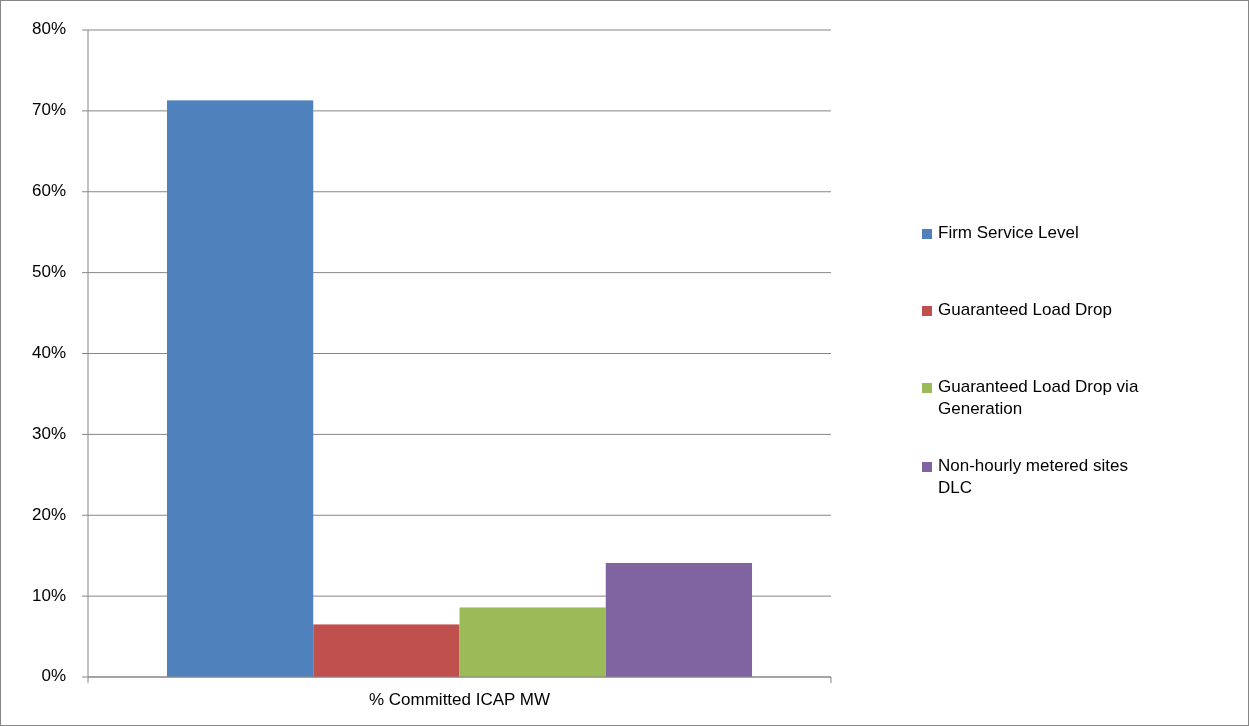 Image resolution: width=1249 pixels, height=726 pixels. Describe the element at coordinates (53, 676) in the screenshot. I see `y-tick-label: 0%` at that location.